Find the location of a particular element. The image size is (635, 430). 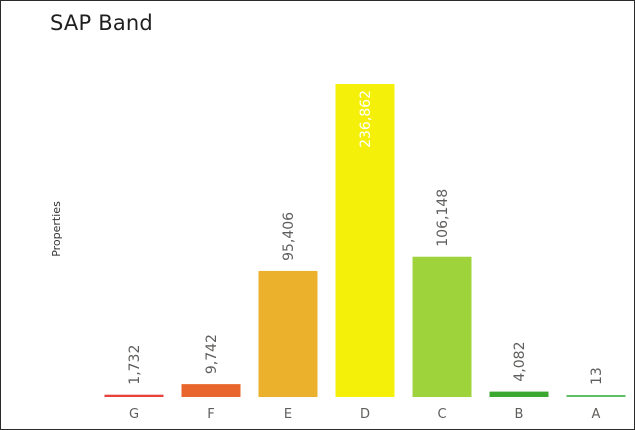

data-label-A: 13 is located at coordinates (597, 376).